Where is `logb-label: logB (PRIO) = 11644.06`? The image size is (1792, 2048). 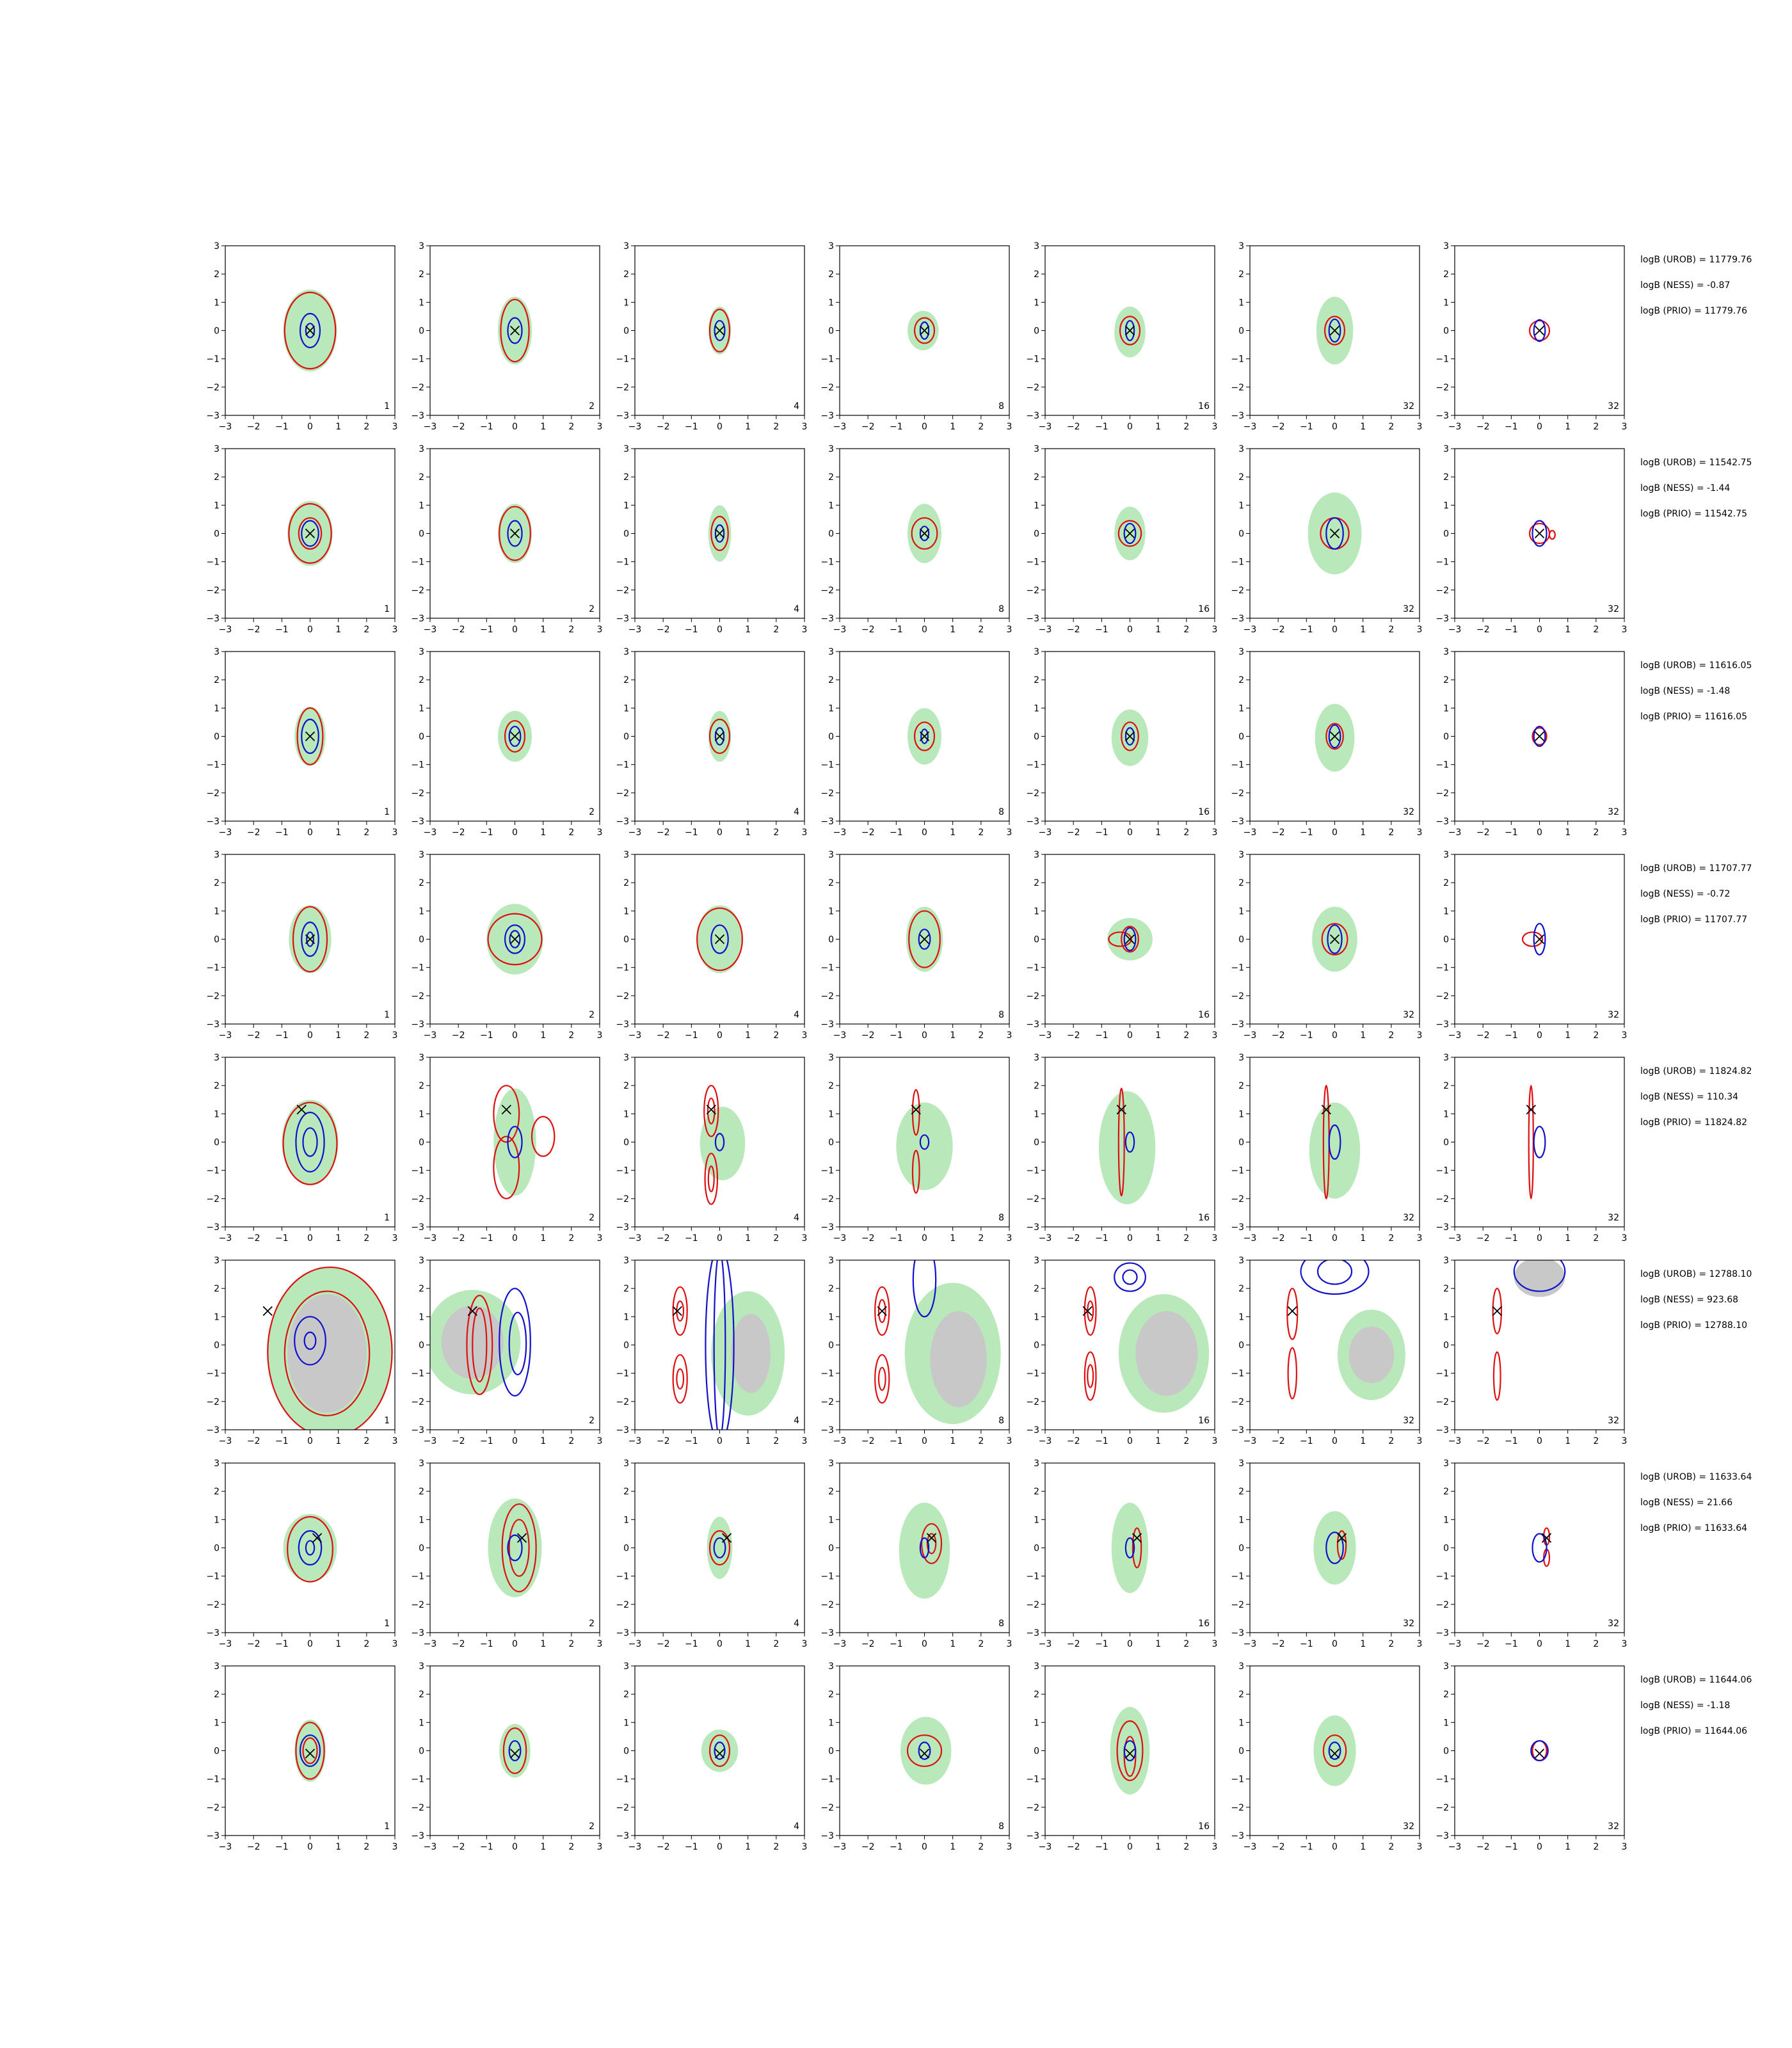 logb-label: logB (PRIO) = 11644.06 is located at coordinates (1693, 1731).